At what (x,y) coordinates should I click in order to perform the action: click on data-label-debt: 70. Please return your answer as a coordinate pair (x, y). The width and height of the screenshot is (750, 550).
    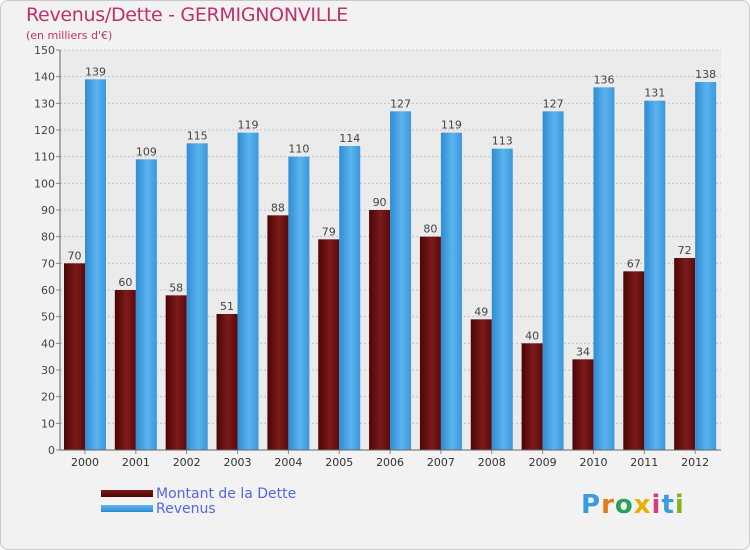
    Looking at the image, I should click on (75, 255).